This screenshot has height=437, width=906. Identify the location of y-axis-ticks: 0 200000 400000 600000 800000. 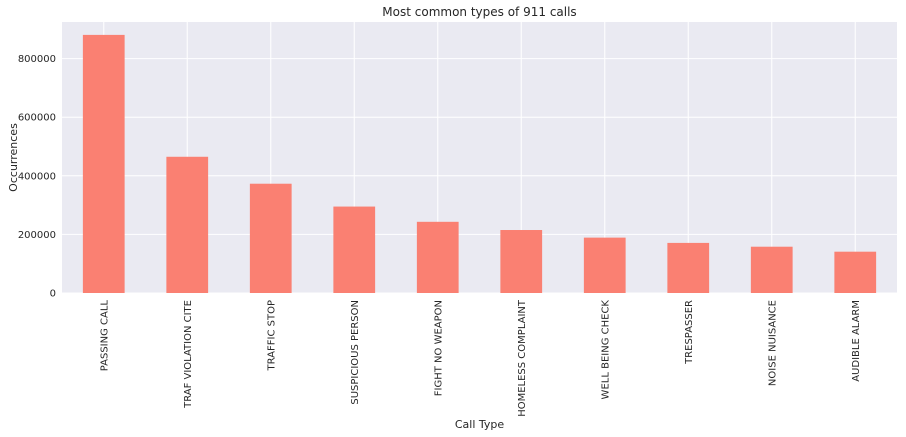
(37, 176).